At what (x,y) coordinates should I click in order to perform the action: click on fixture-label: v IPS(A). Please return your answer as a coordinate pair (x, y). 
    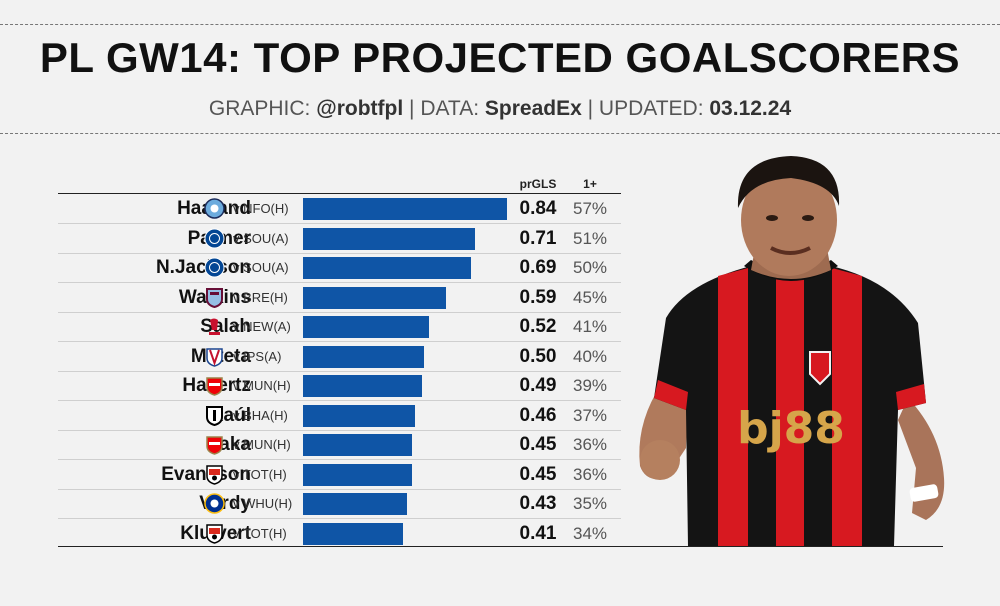
    Looking at the image, I should click on (257, 356).